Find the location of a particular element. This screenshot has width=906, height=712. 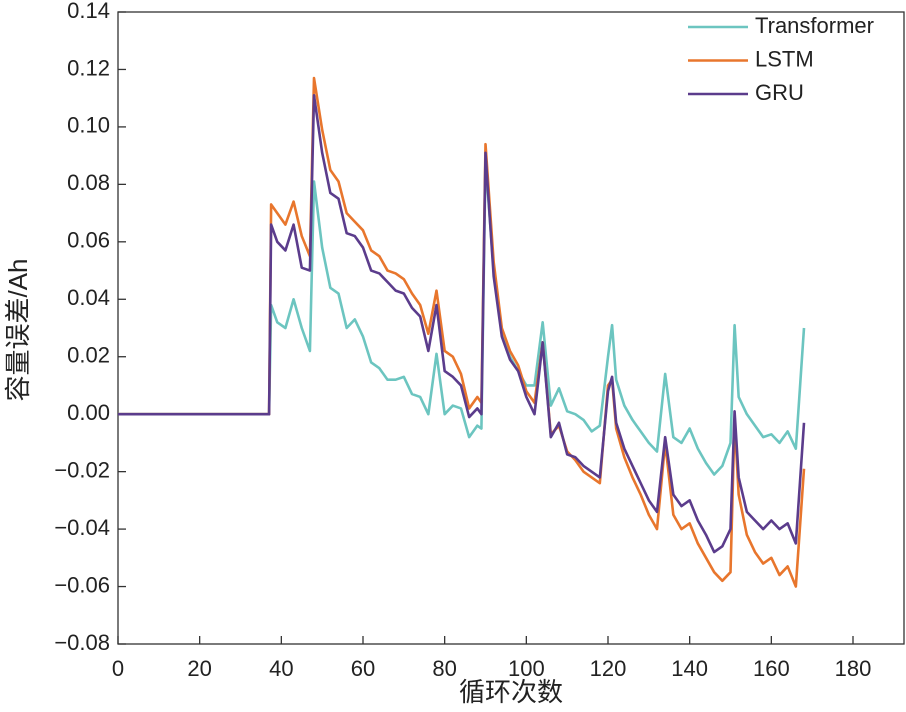

y-tick-label: 0.02 is located at coordinates (88, 355).